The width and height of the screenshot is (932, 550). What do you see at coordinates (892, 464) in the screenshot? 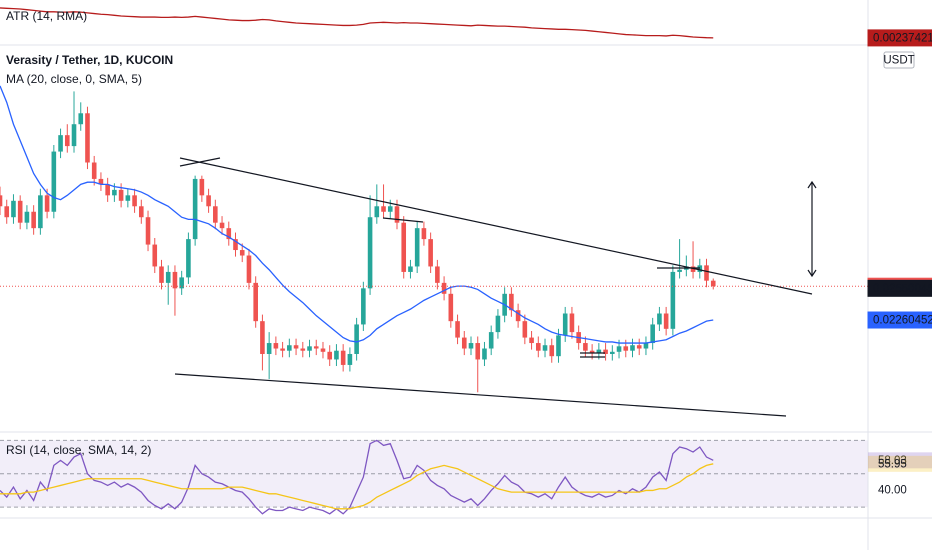
I see `rsi-label: 55.95` at bounding box center [892, 464].